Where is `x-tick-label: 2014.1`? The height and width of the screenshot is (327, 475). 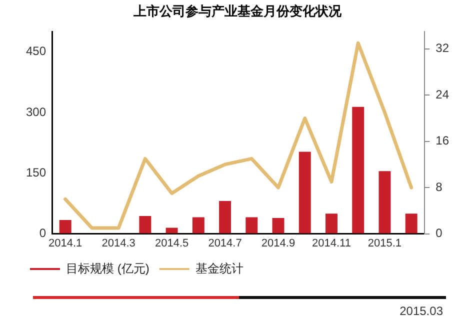
x-tick-label: 2014.1 is located at coordinates (65, 243).